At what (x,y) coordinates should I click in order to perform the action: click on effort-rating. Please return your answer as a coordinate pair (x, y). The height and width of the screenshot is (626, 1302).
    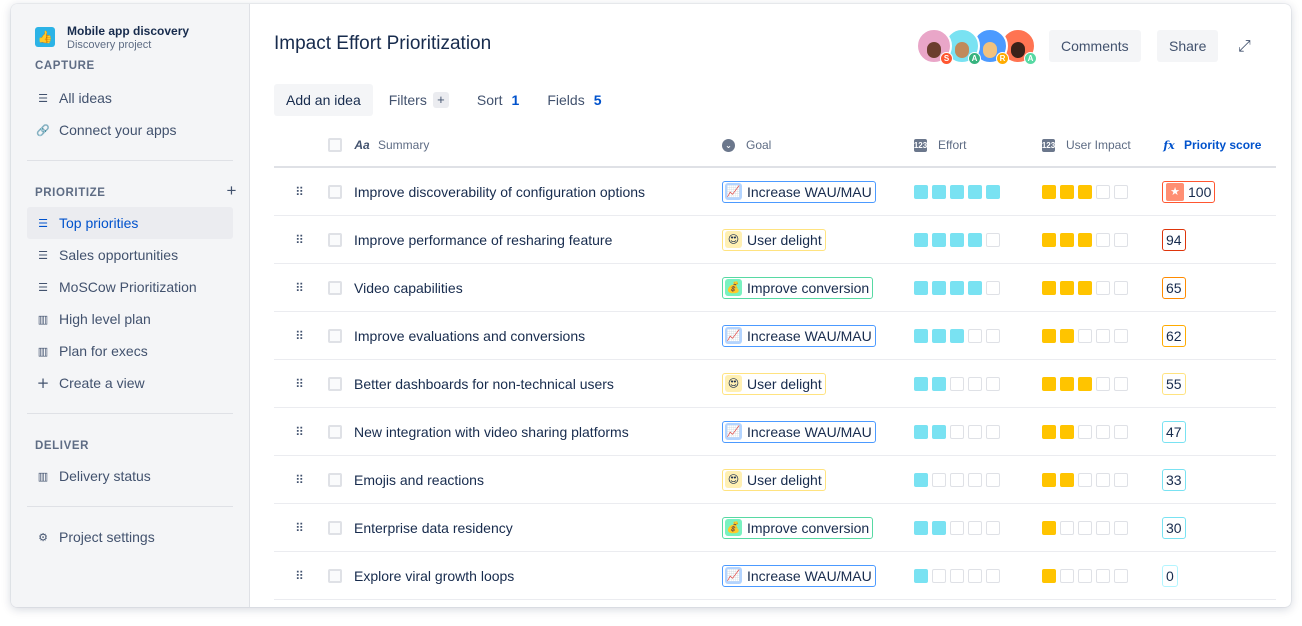
    Looking at the image, I should click on (959, 239).